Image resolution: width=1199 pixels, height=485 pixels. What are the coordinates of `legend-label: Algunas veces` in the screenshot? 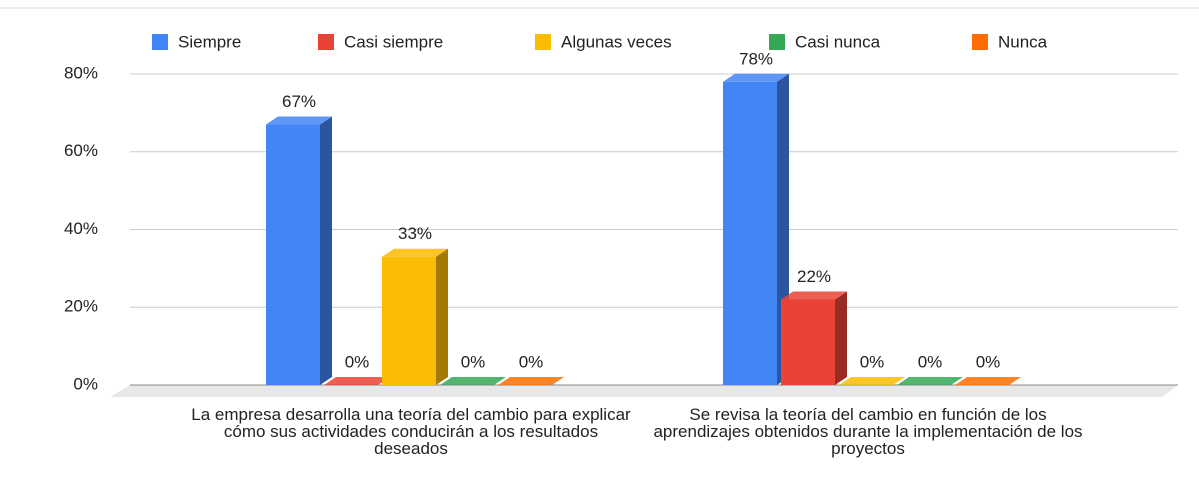 It's located at (616, 41).